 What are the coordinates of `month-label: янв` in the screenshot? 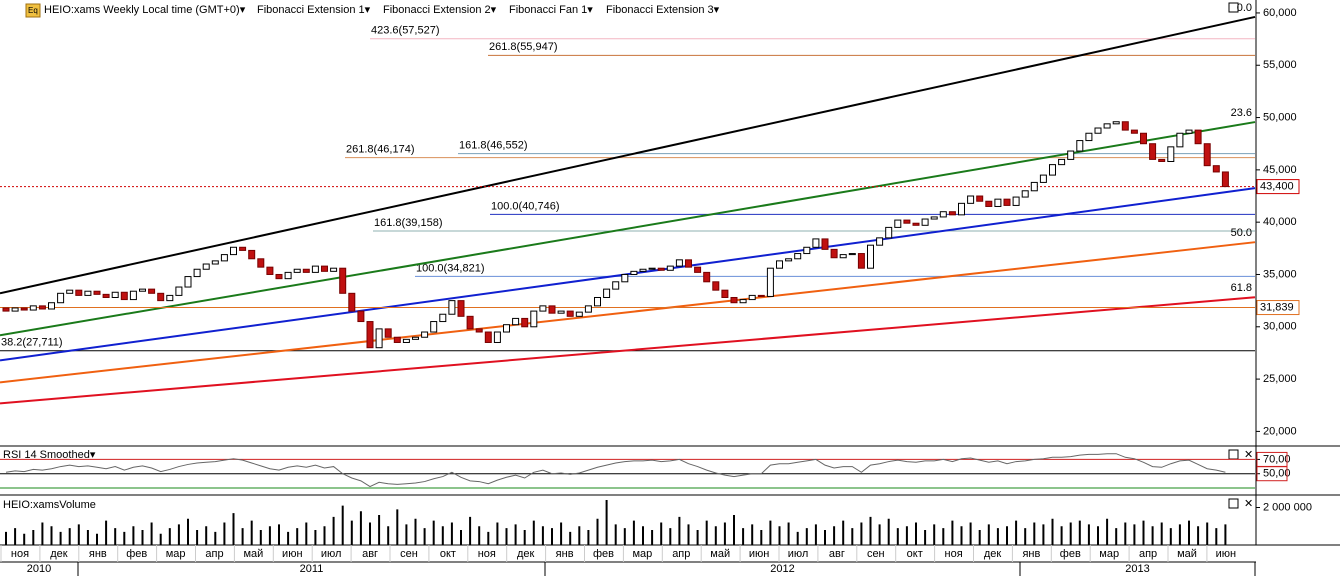 It's located at (1031, 554).